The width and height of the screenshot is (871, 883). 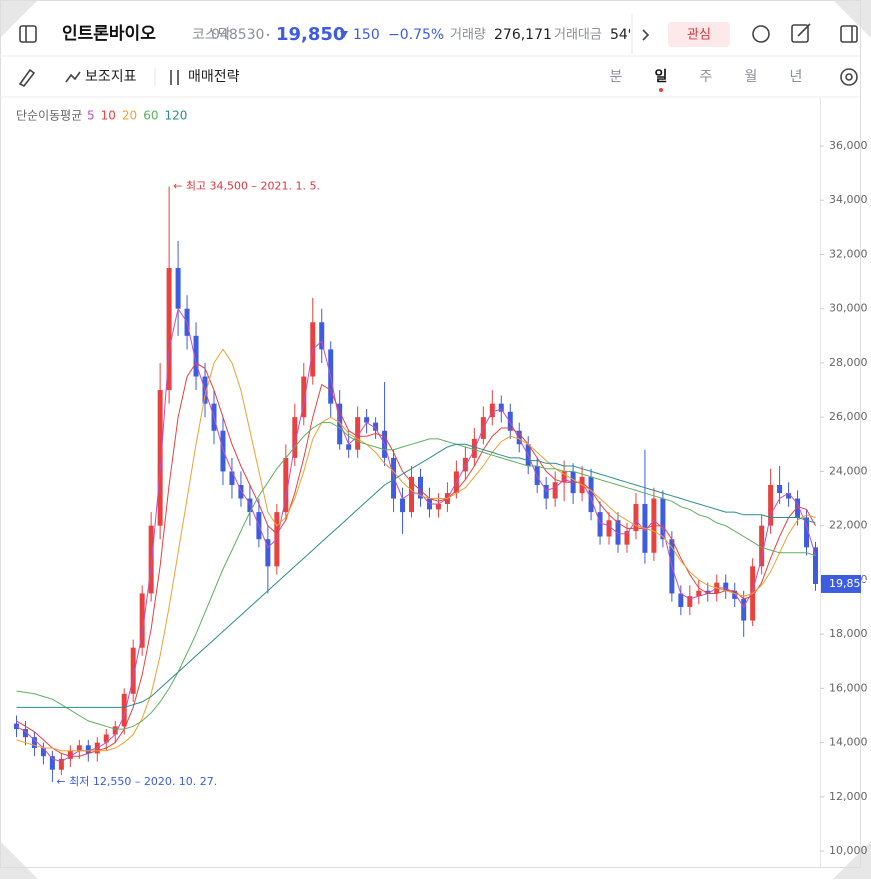 What do you see at coordinates (848, 633) in the screenshot?
I see `y-tick-label: 18,000` at bounding box center [848, 633].